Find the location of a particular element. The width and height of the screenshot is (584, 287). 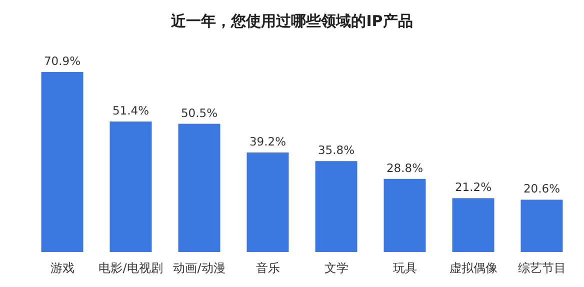

x-tick-label: 综艺节目 is located at coordinates (542, 268).